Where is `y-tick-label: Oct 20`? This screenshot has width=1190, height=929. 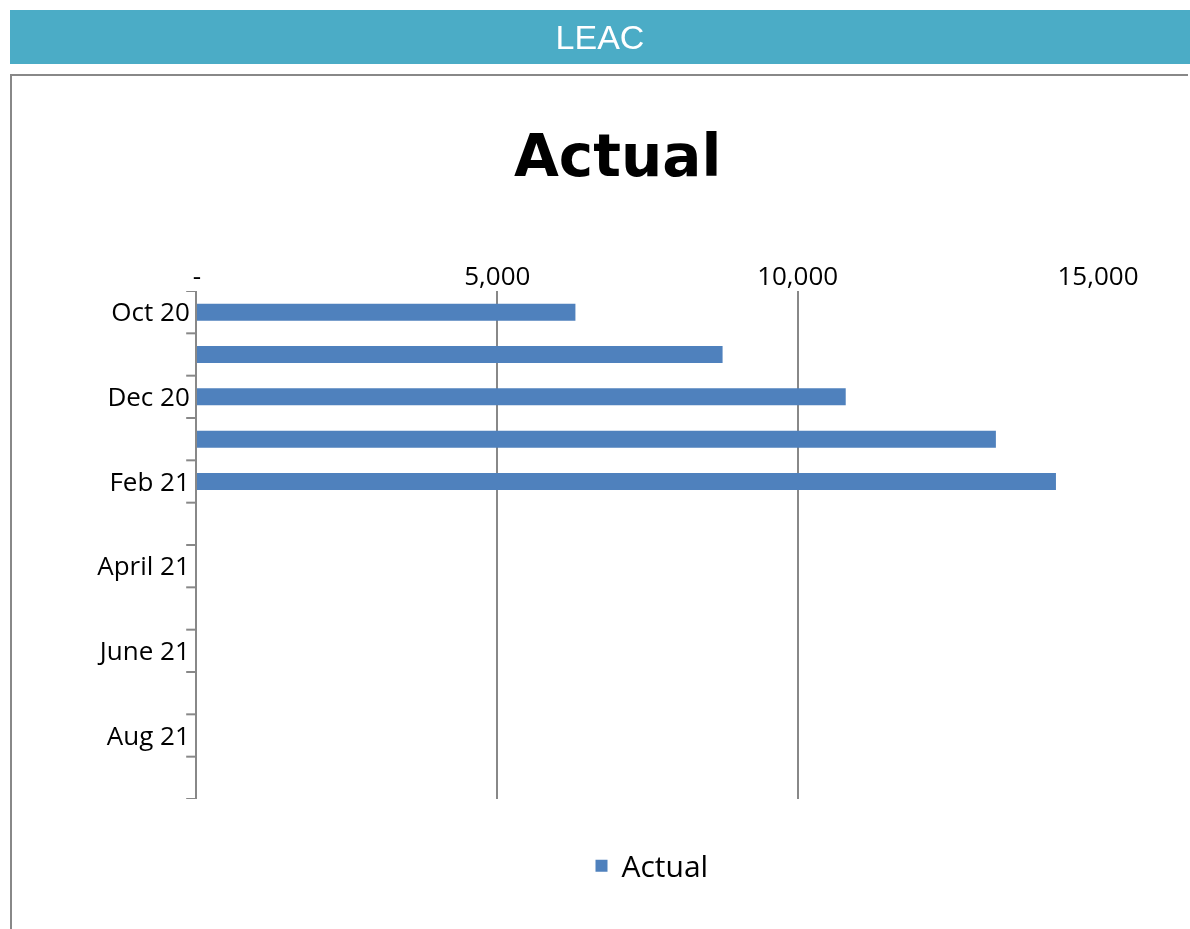
y-tick-label: Oct 20 is located at coordinates (150, 311).